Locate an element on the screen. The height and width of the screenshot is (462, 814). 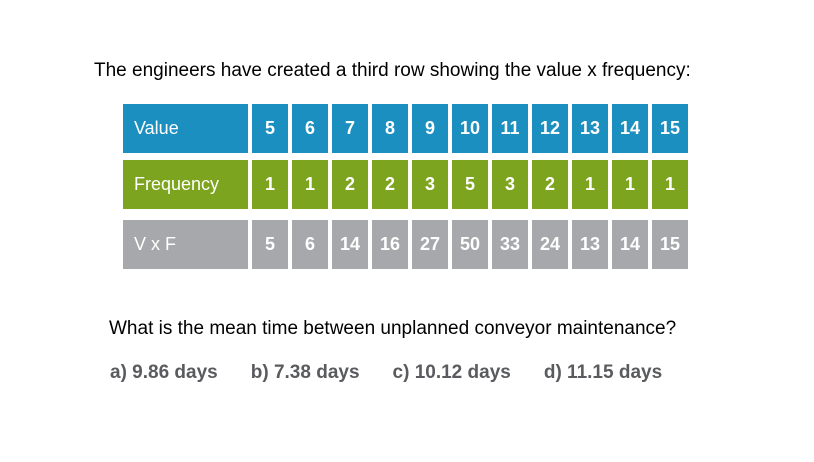
vxf-cell: 16 is located at coordinates (390, 244).